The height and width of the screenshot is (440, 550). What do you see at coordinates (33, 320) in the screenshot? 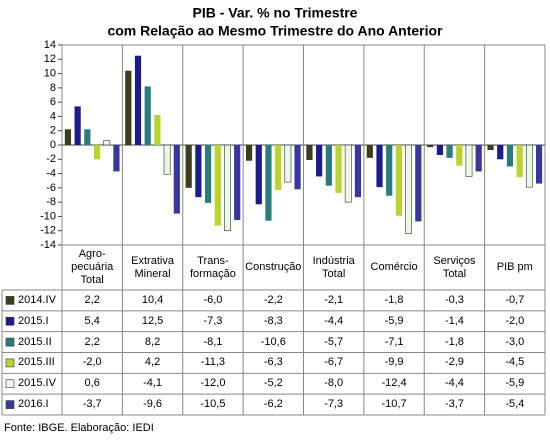
I see `legend-label: 2015.I` at bounding box center [33, 320].